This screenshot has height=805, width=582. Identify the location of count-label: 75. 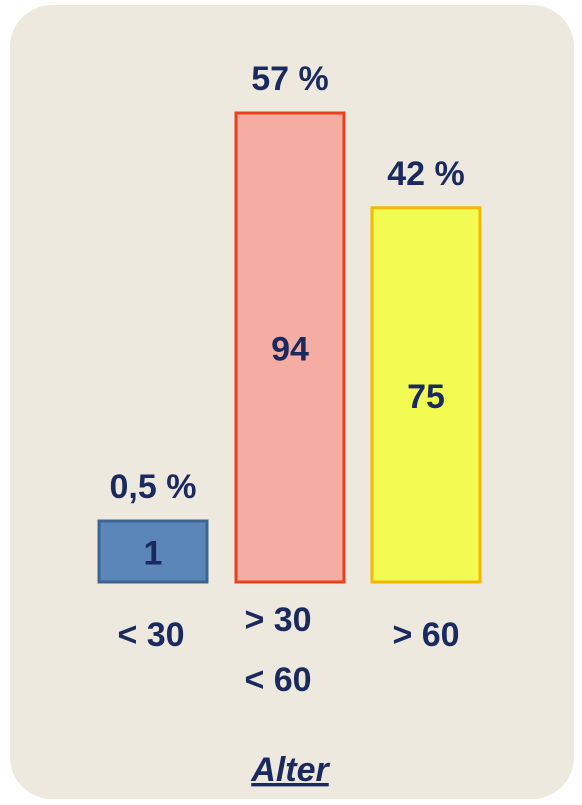
(426, 397).